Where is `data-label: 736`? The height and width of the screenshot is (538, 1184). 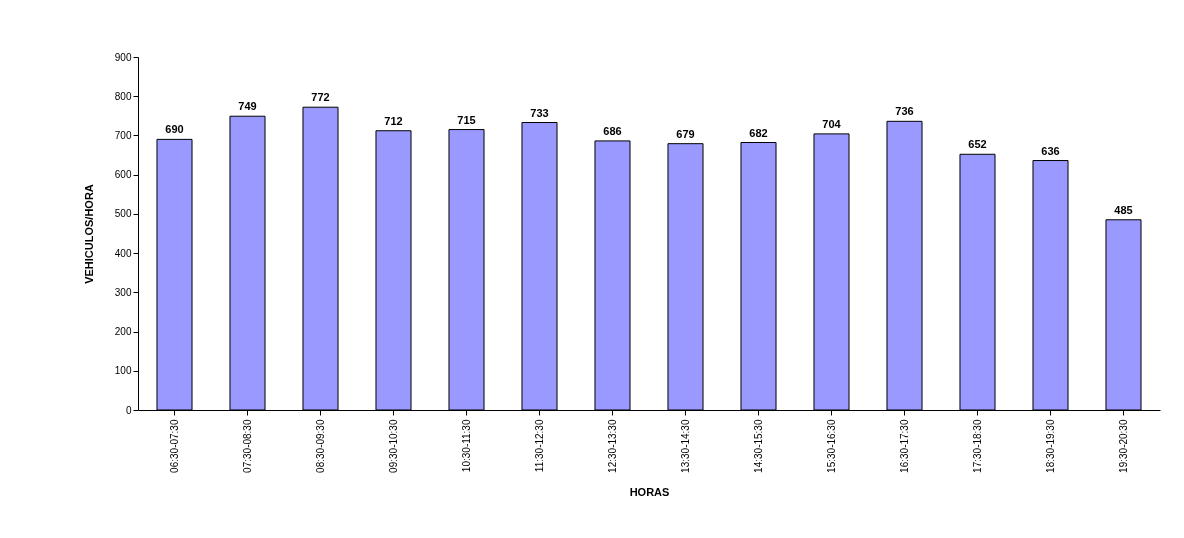
data-label: 736 is located at coordinates (904, 111).